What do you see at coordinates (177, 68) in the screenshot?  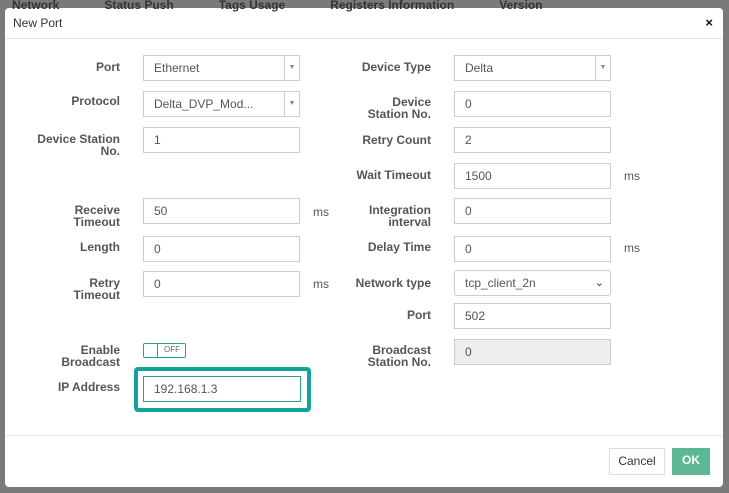 I see `port-value: Ethernet` at bounding box center [177, 68].